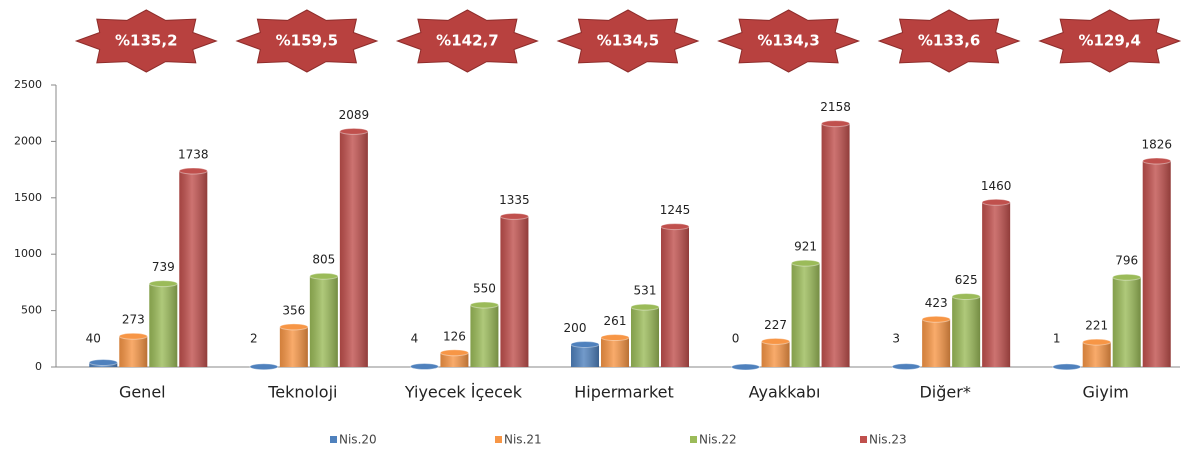  I want to click on x-tick-label: Hipermarket, so click(624, 392).